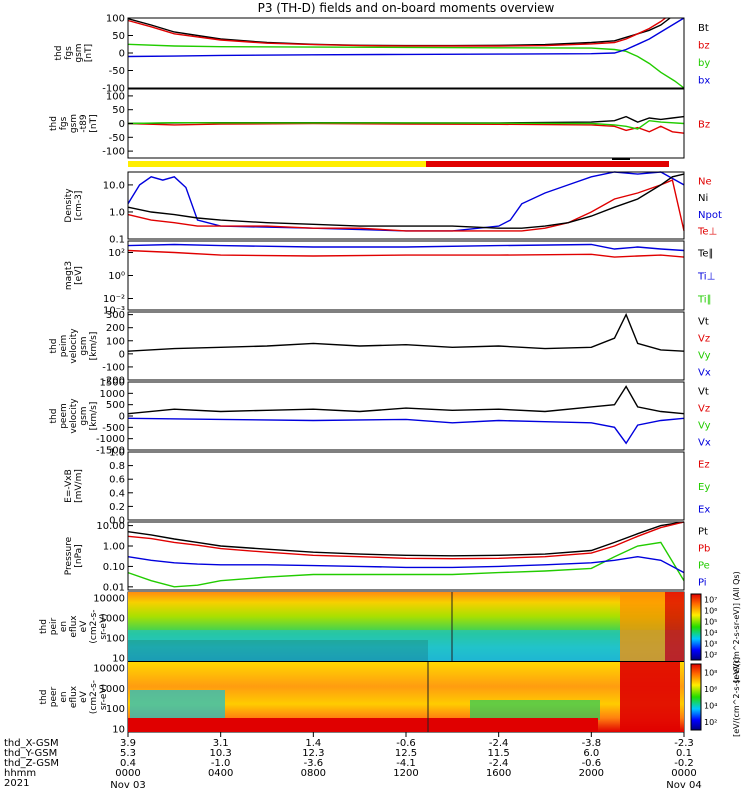 This screenshot has width=750, height=800. Describe the element at coordinates (702, 583) in the screenshot. I see `legend-label-pressure: Pi` at that location.